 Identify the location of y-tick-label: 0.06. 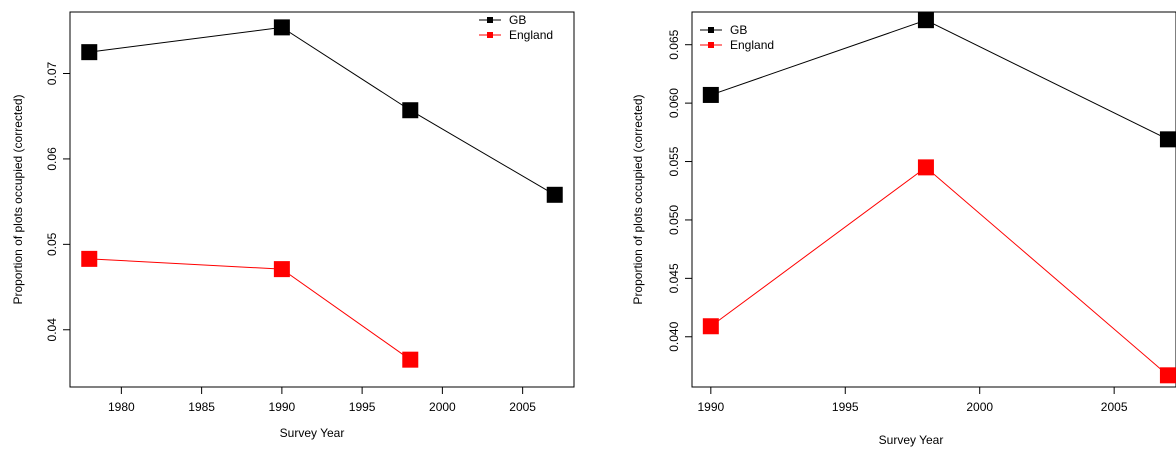
(52, 159).